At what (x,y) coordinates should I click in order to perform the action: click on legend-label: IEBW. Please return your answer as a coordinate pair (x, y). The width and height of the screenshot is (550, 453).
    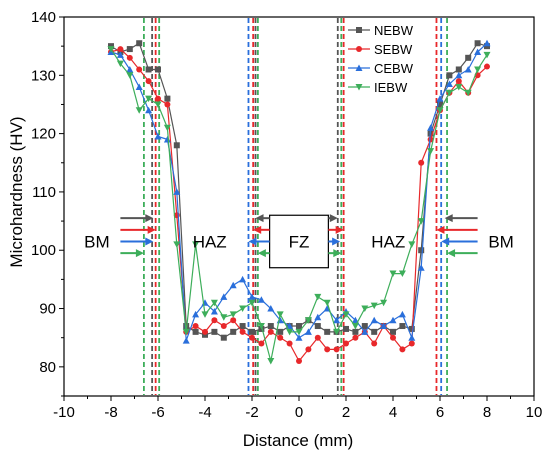
    Looking at the image, I should click on (391, 87).